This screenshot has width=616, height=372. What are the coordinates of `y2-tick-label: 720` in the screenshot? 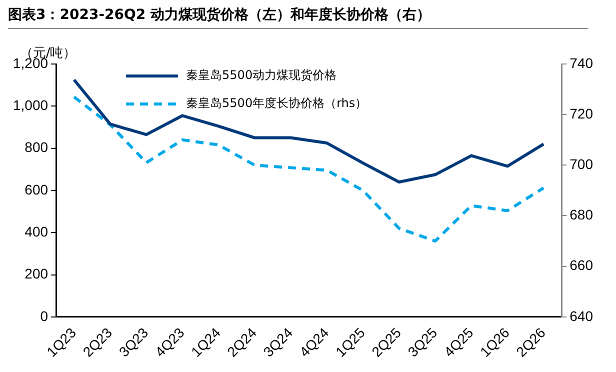 It's located at (582, 113).